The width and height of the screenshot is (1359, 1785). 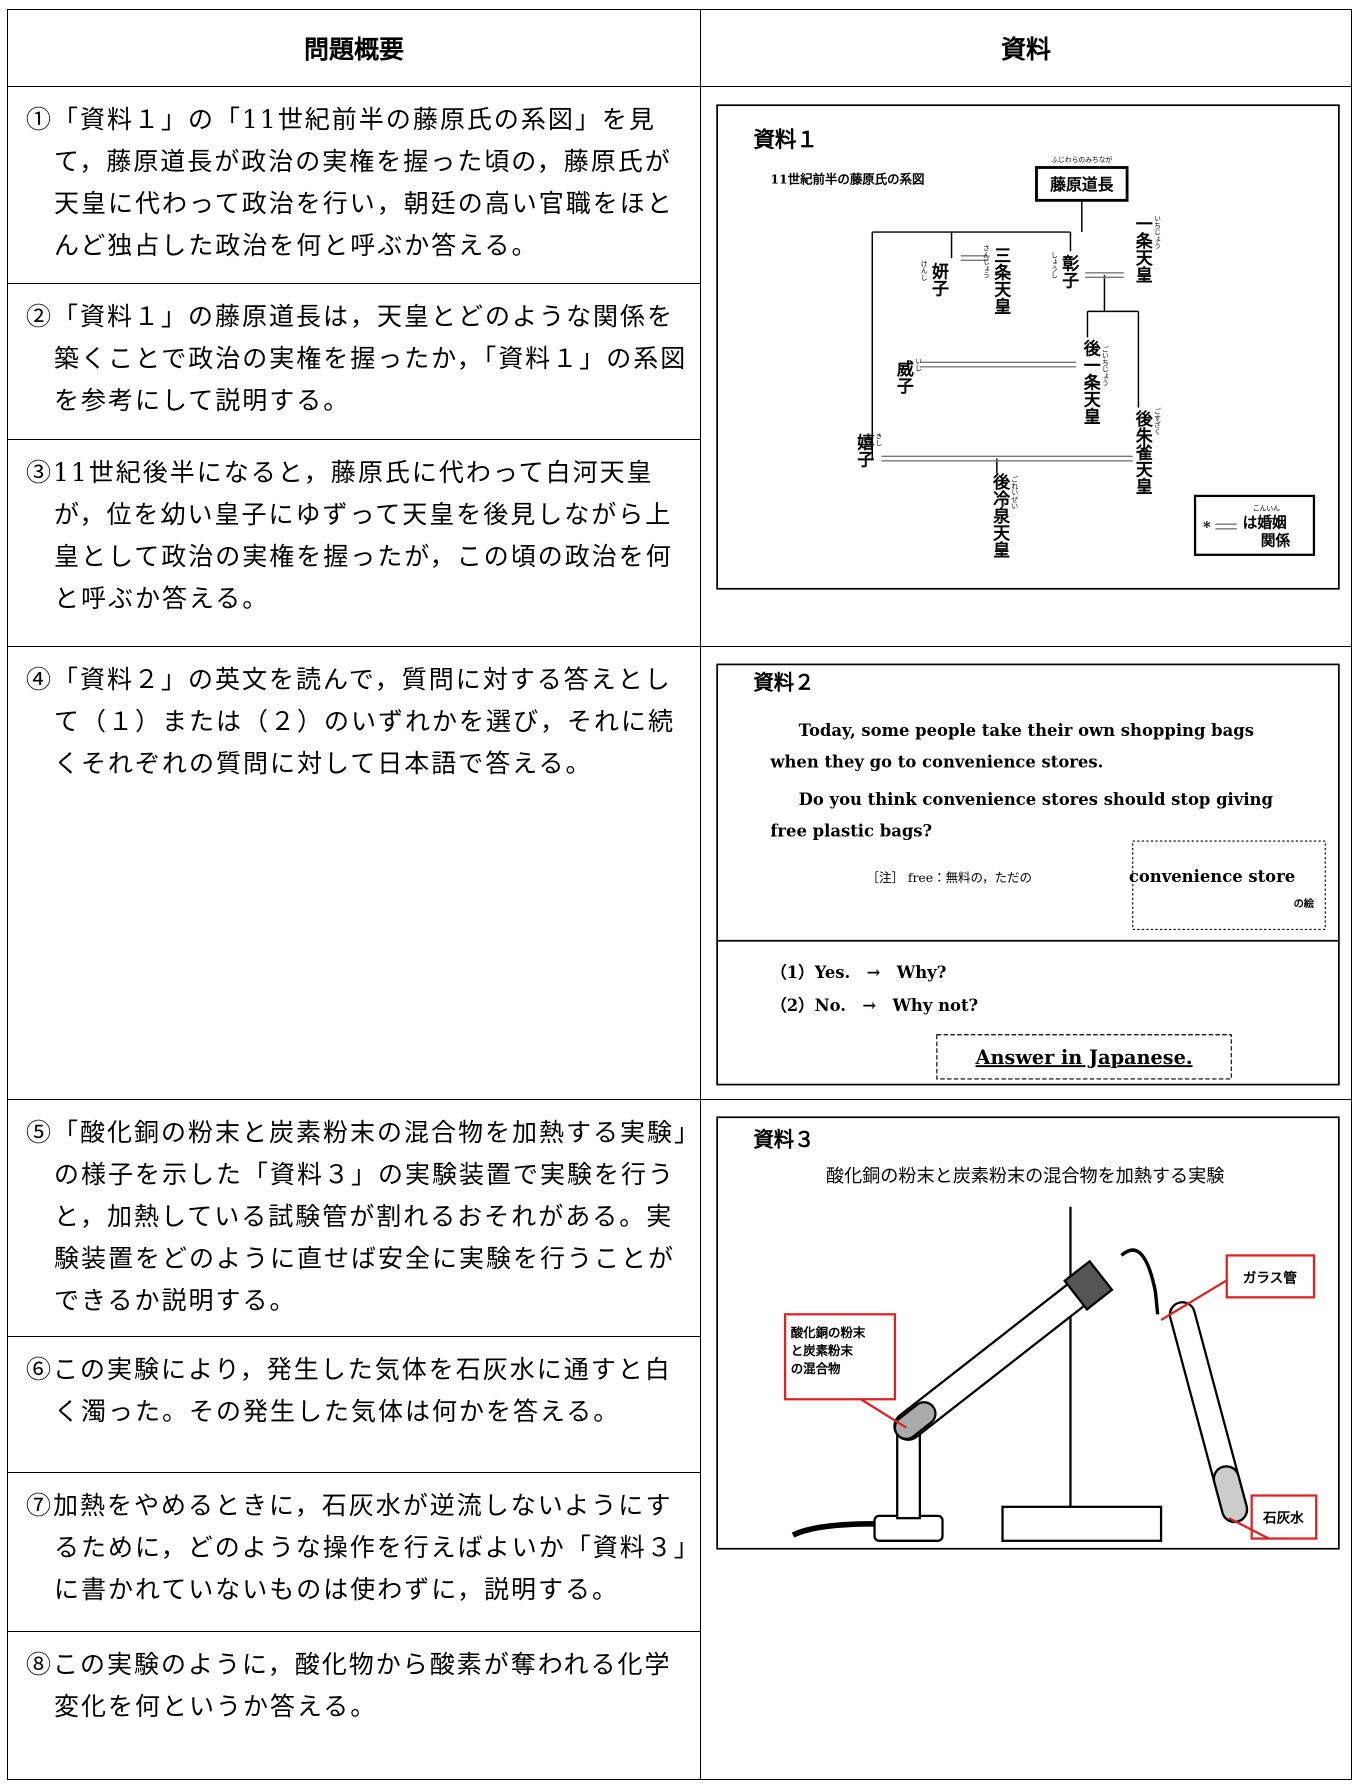 I want to click on marriage-lines, so click(x=1007, y=358).